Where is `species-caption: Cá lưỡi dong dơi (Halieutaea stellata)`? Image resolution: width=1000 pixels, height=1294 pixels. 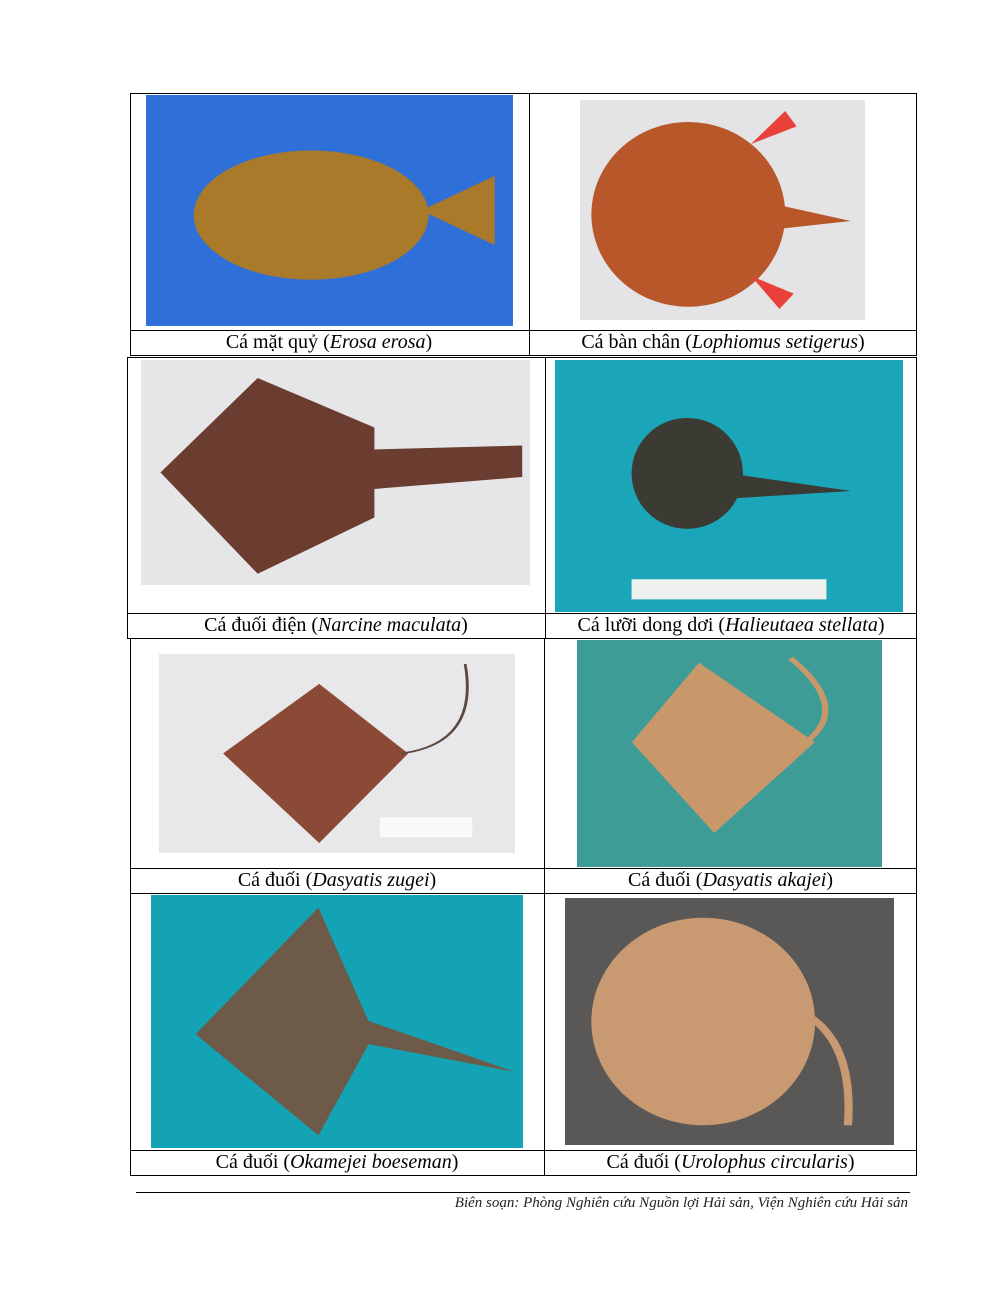
species-caption: Cá lưỡi dong dơi (Halieutaea stellata) is located at coordinates (731, 625).